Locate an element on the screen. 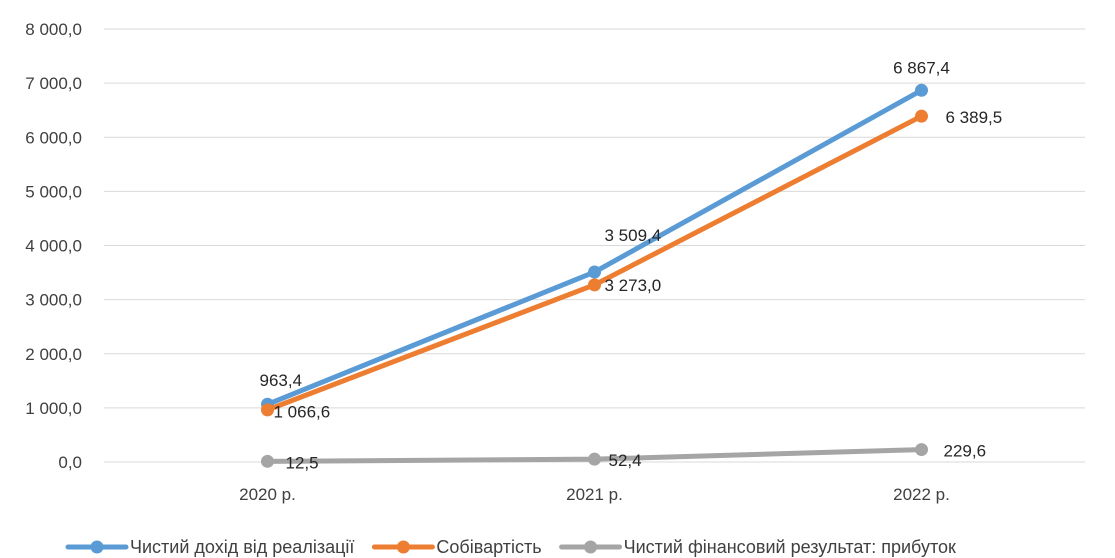 This screenshot has width=1115, height=558. x-tick-label: 2022 р. is located at coordinates (921, 494).